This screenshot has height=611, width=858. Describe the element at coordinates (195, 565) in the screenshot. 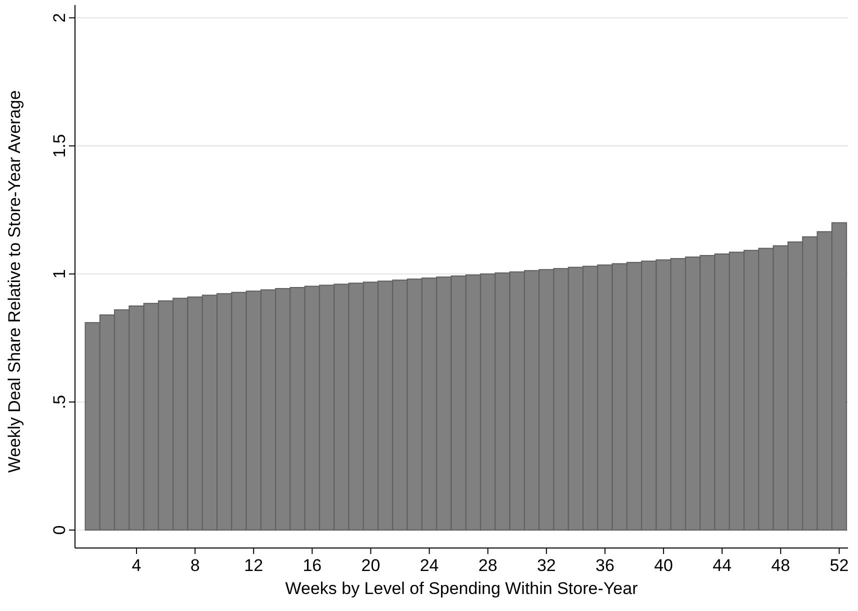

I see `x-tick-label: 8` at that location.